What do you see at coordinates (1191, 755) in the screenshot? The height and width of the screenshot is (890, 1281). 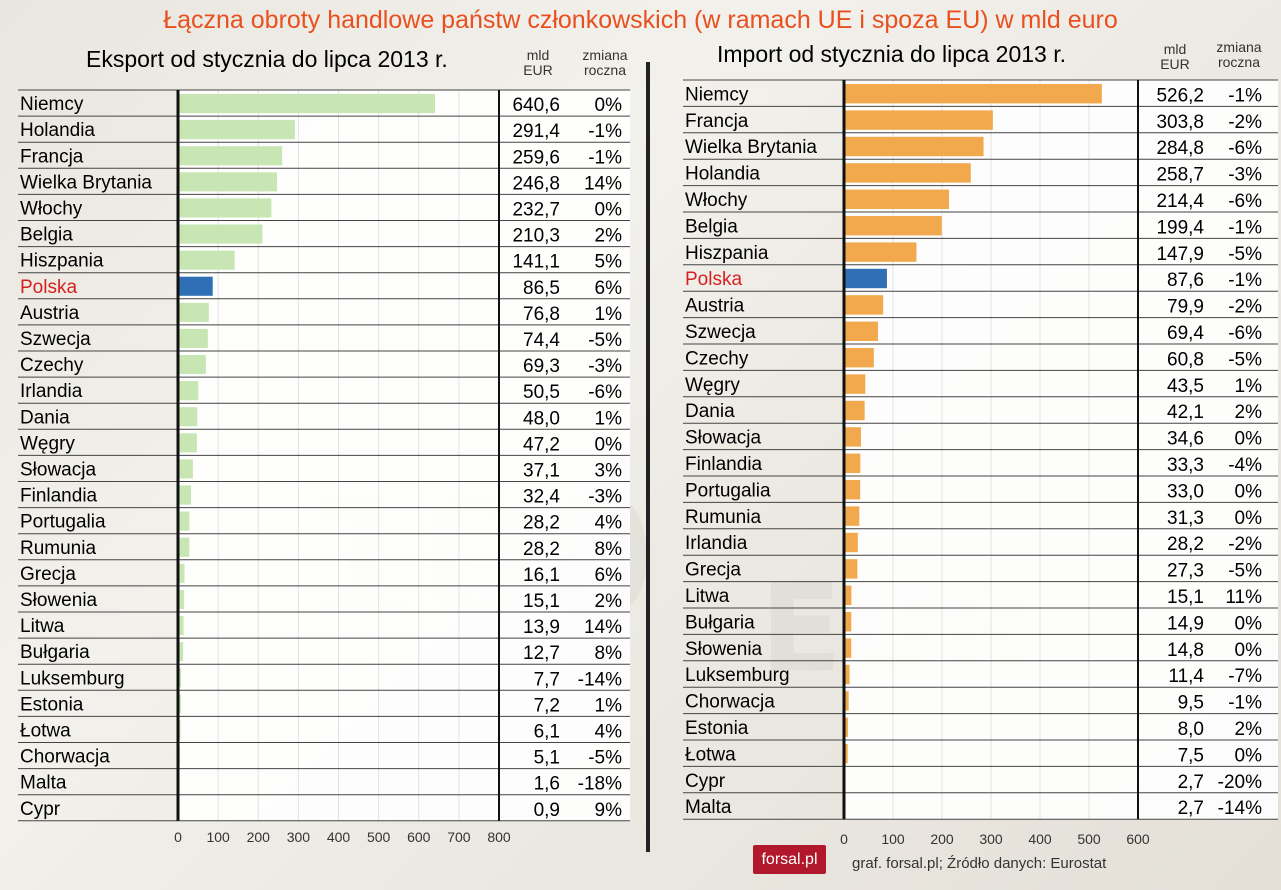 I see `import-value-label: 7,5` at bounding box center [1191, 755].